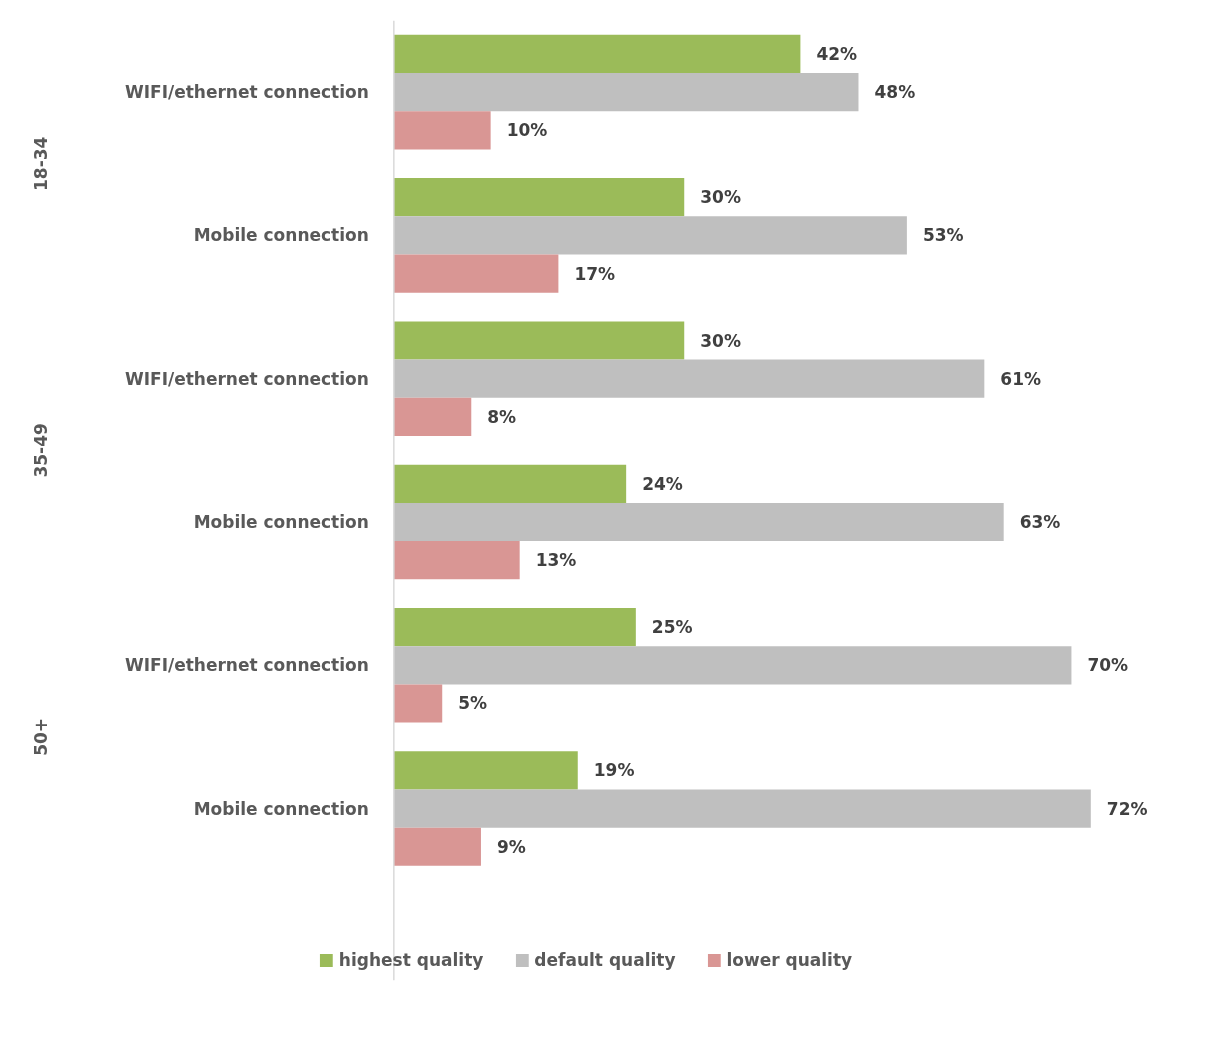 The width and height of the screenshot is (1206, 1037). Describe the element at coordinates (837, 53) in the screenshot. I see `data-label: 42%` at that location.